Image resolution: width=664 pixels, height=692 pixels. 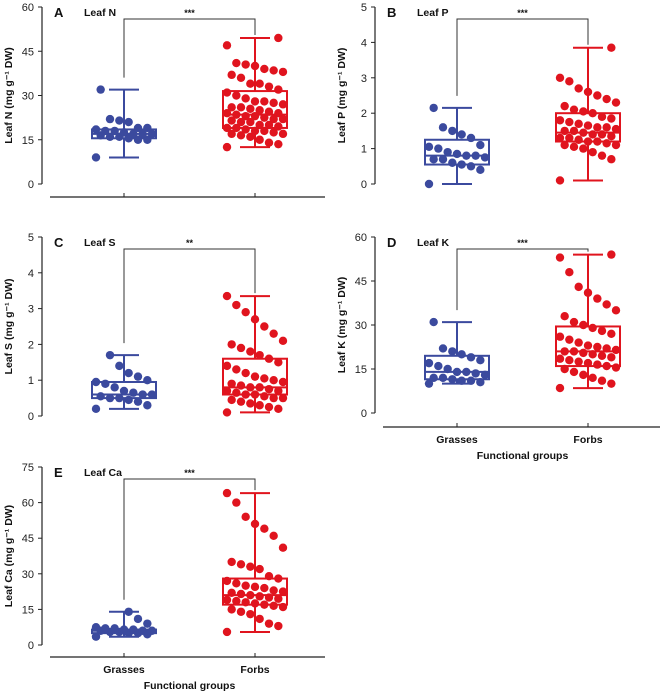 What do you see at coordinates (457, 440) in the screenshot?
I see `x-tick-label: Grasses` at bounding box center [457, 440].